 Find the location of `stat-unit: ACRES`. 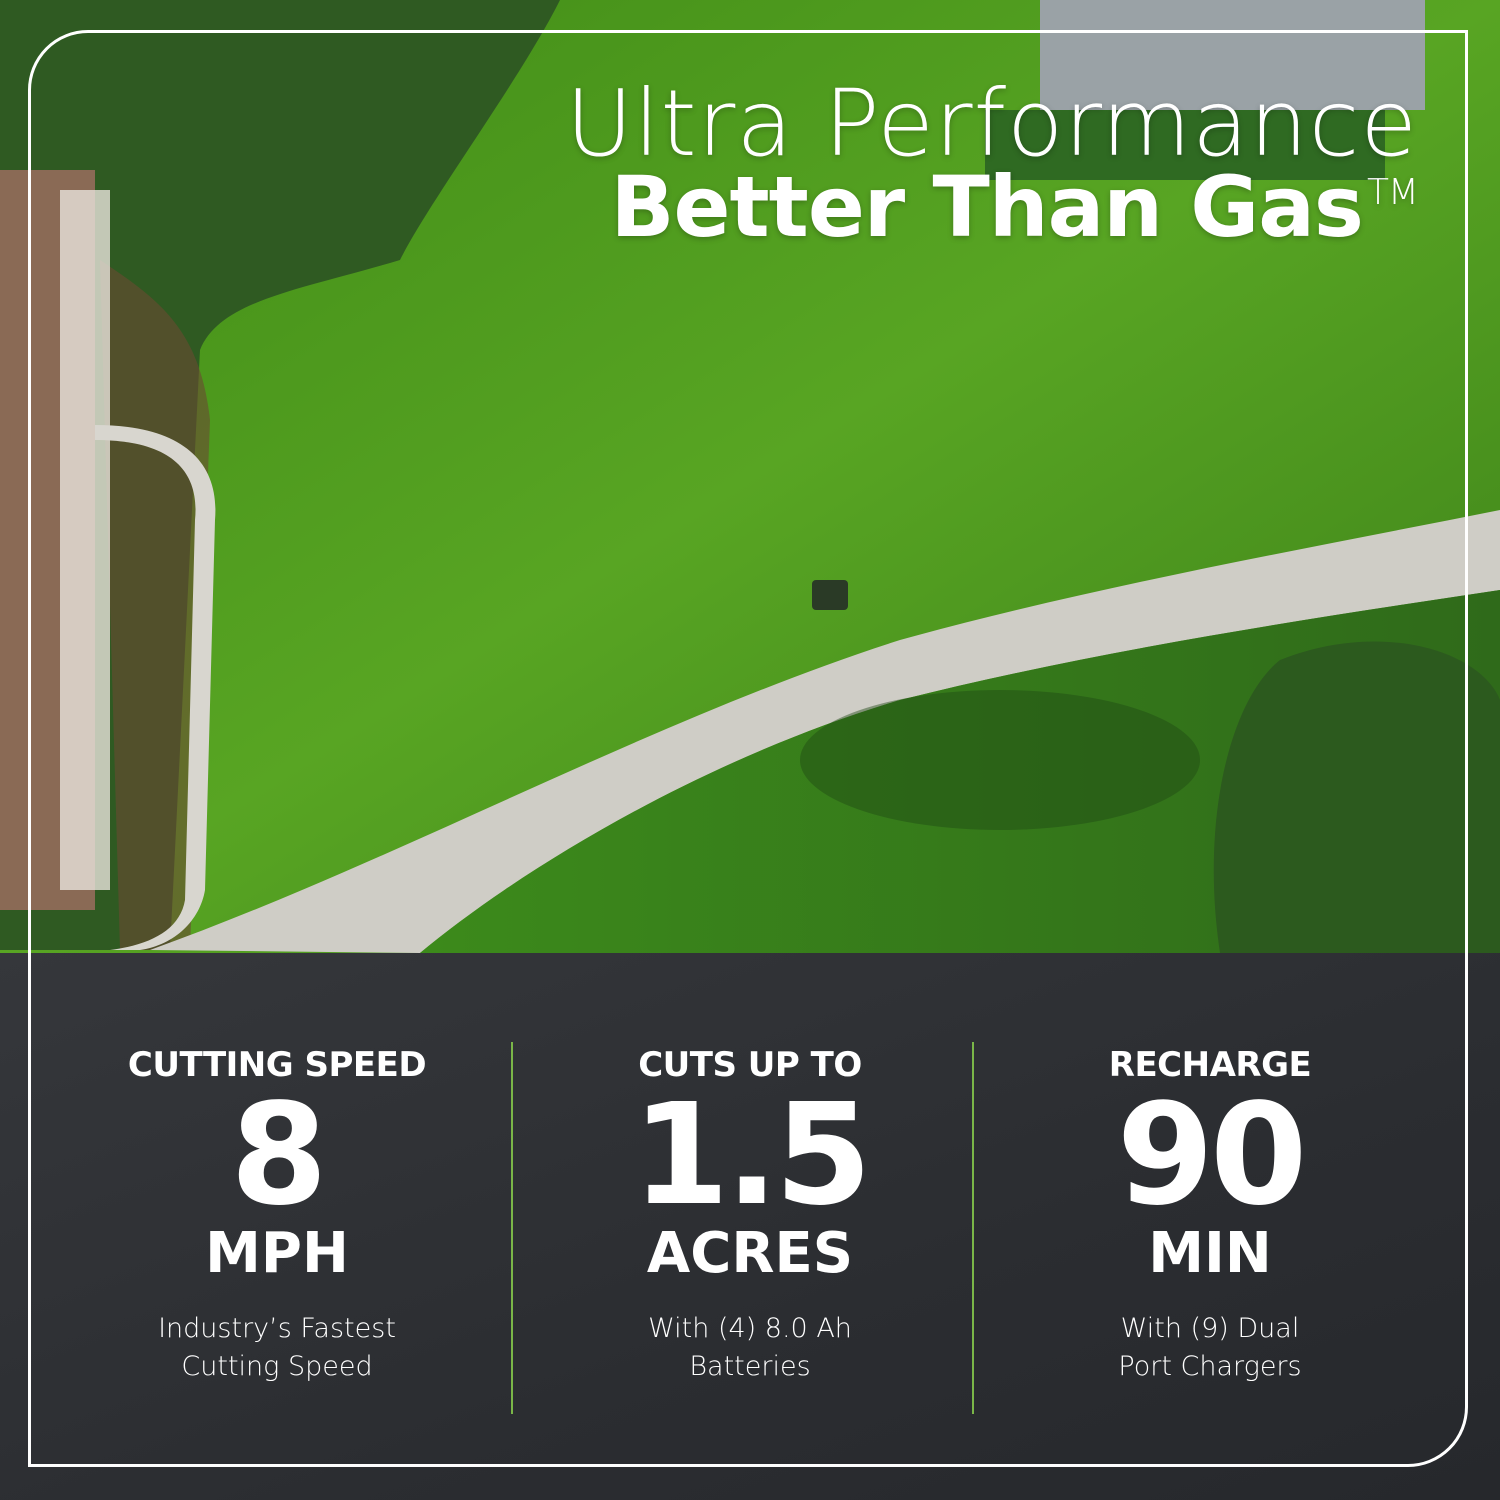

stat-unit: ACRES is located at coordinates (750, 1253).